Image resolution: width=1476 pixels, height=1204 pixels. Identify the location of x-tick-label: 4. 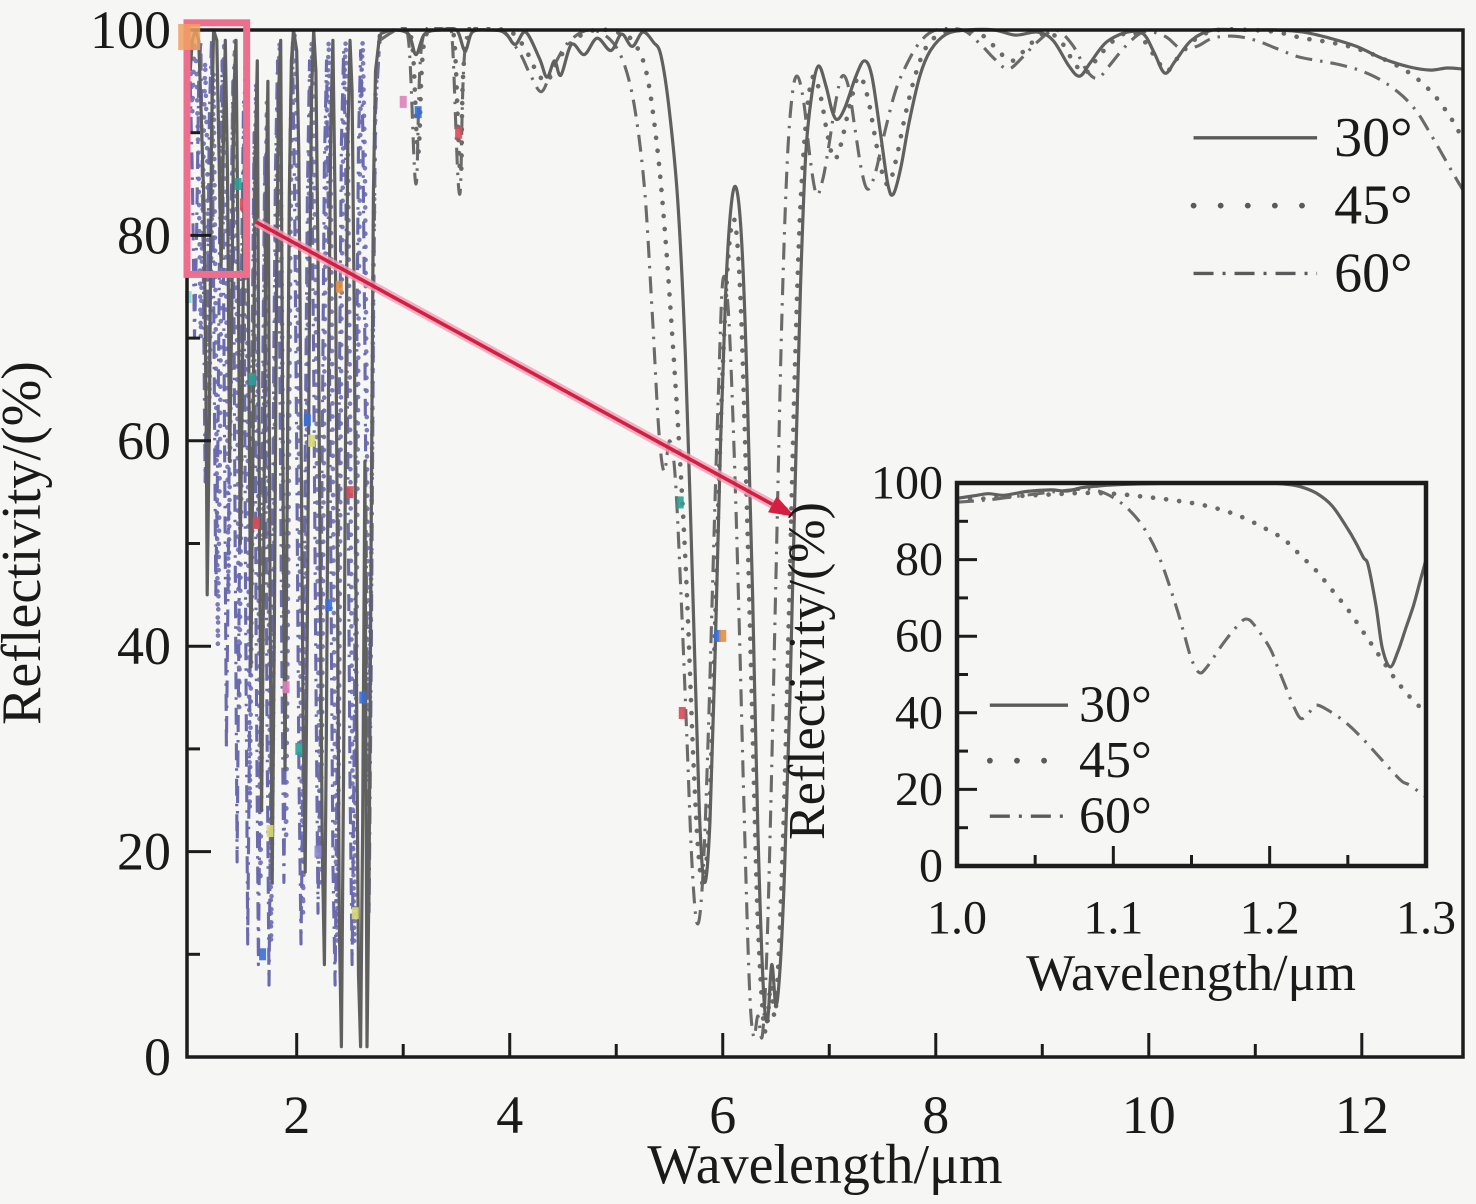
(509, 1115).